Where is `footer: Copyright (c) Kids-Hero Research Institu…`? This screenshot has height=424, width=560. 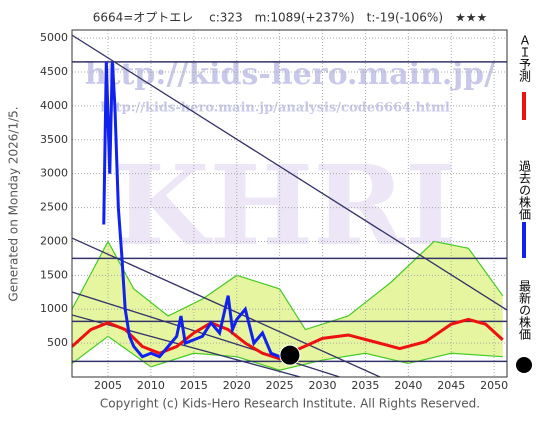
footer: Copyright (c) Kids-Hero Research Institu… is located at coordinates (290, 404).